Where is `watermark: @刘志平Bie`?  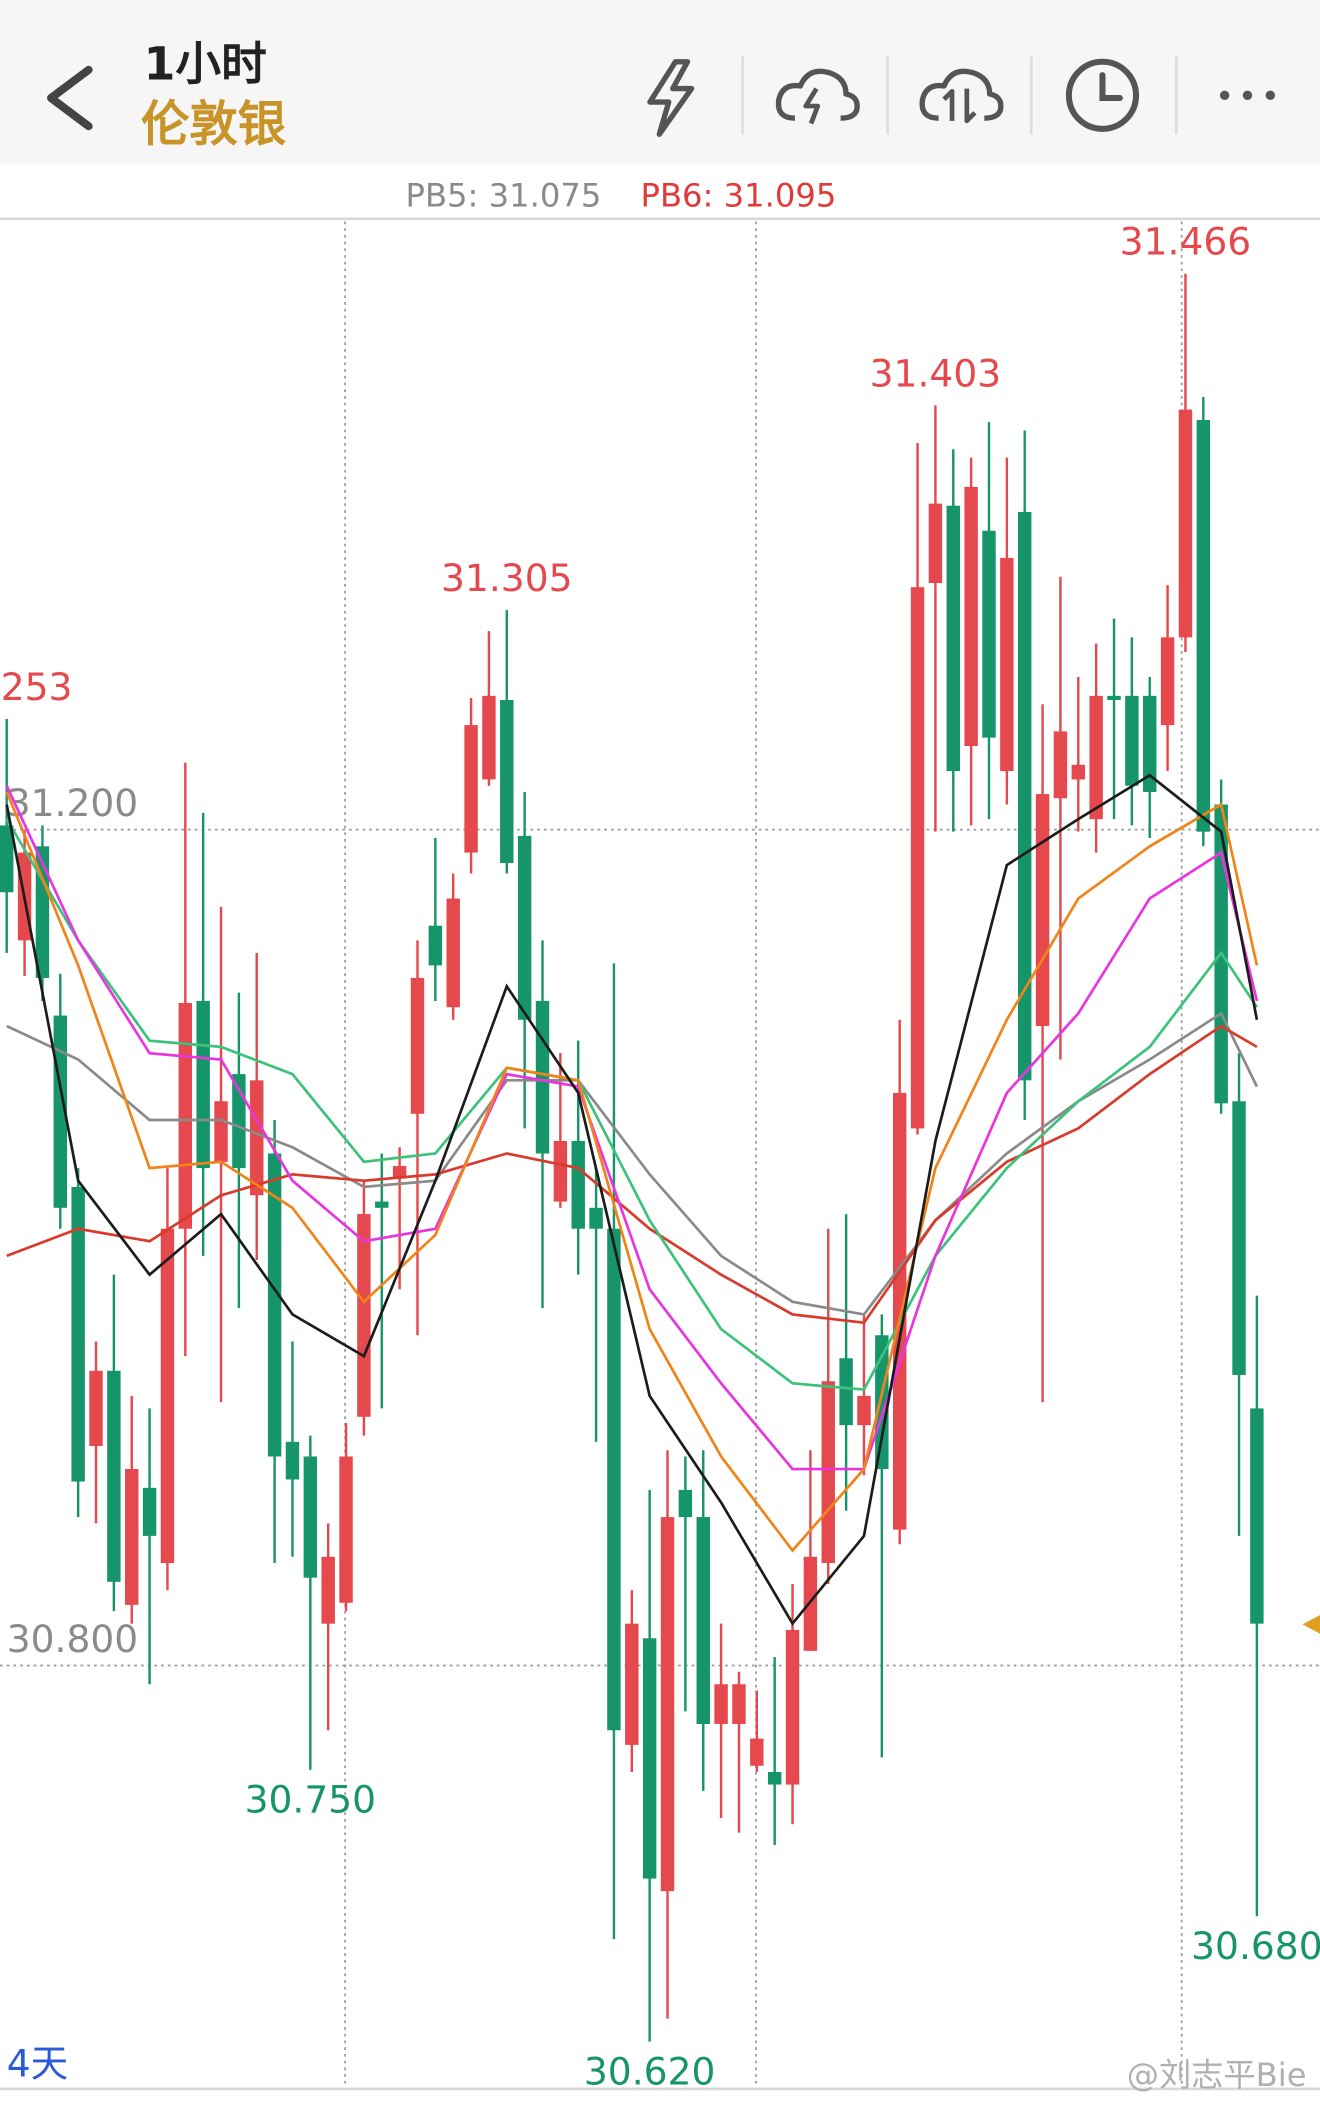 watermark: @刘志平Bie is located at coordinates (1217, 2075).